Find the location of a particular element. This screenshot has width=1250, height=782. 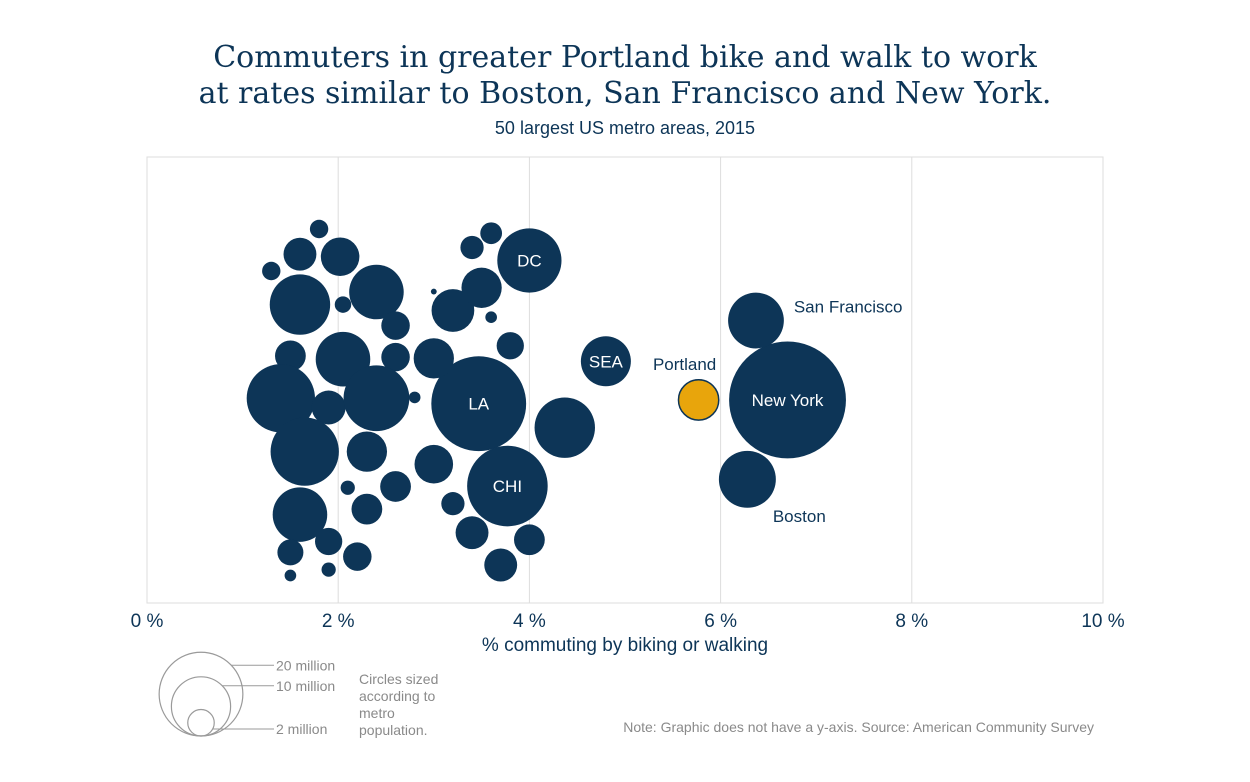

legend-label: 10 million is located at coordinates (305, 686).